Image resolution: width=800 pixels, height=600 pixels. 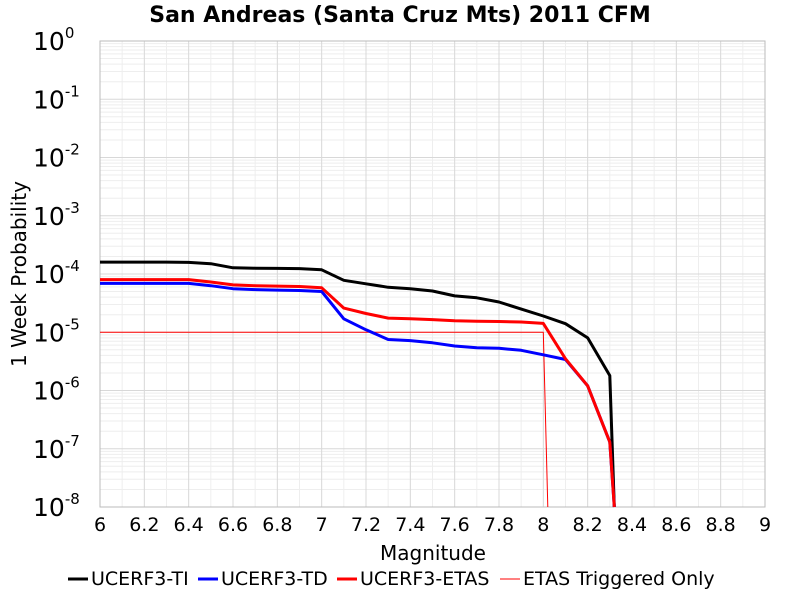 What do you see at coordinates (277, 525) in the screenshot?
I see `x-tick-label: 6.8` at bounding box center [277, 525].